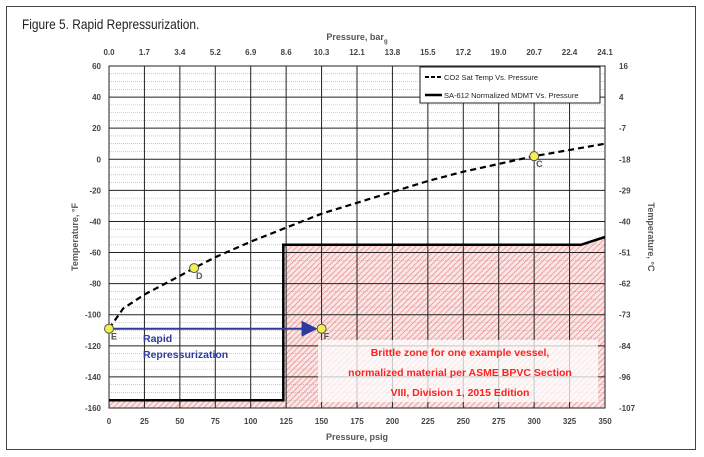 Image resolution: width=704 pixels, height=457 pixels. I want to click on y-right-tick-label: 4, so click(621, 97).